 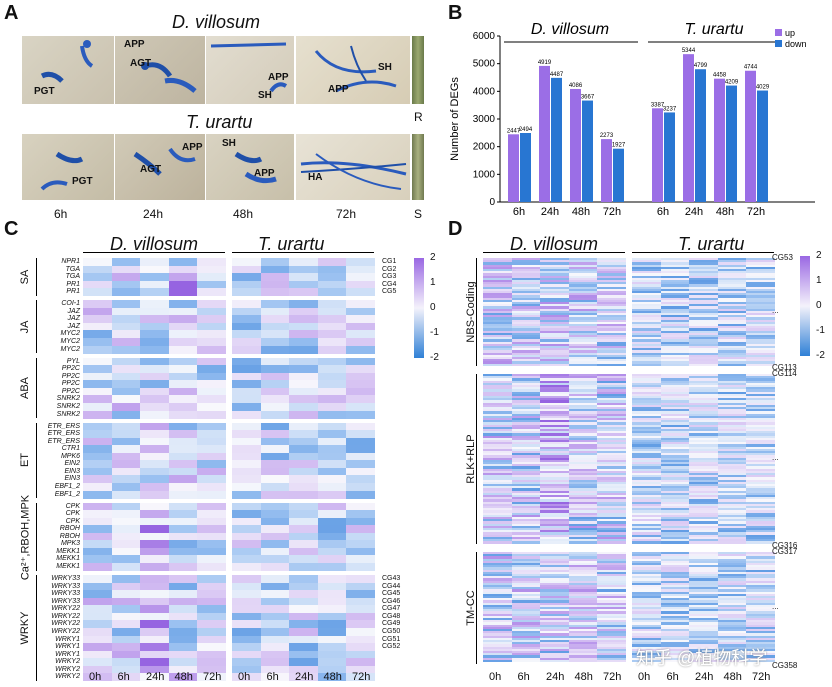 What do you see at coordinates (291, 244) in the screenshot?
I see `panel-c-species-right: T. urartu` at bounding box center [291, 244].